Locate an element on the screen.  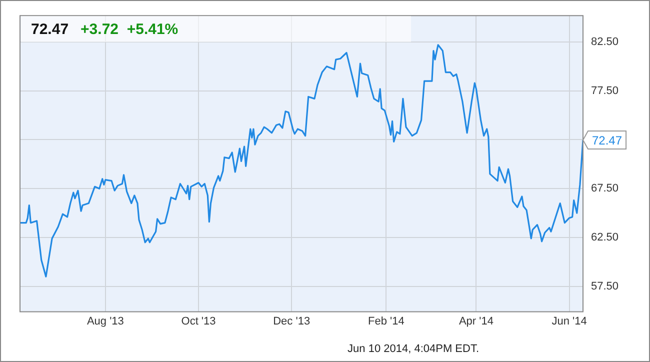
y-tick-label: 82.50 is located at coordinates (605, 42).